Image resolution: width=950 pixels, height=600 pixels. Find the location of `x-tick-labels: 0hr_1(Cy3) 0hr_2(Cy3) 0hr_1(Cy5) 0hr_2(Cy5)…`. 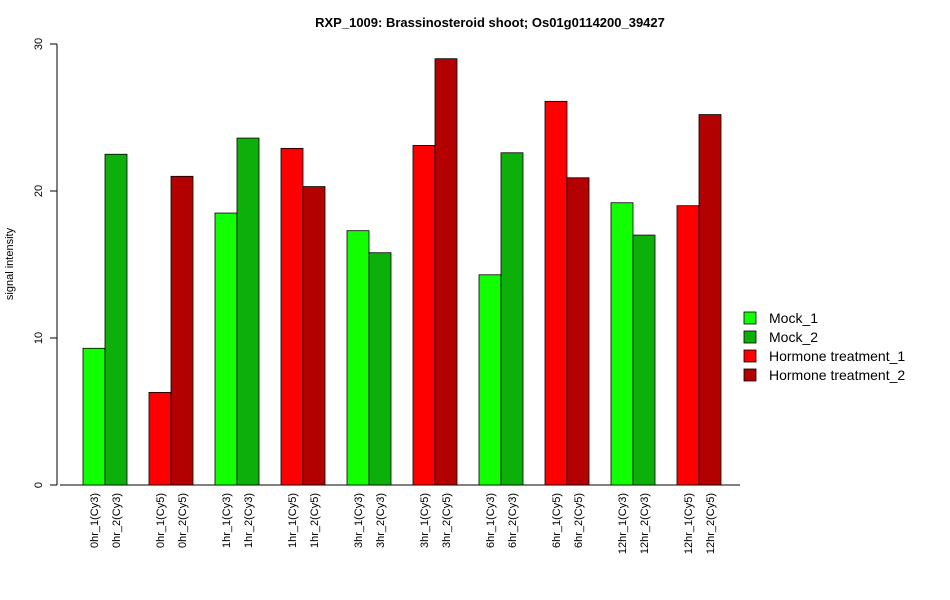

x-tick-labels: 0hr_1(Cy3) 0hr_2(Cy3) 0hr_1(Cy5) 0hr_2(Cy5)… is located at coordinates (403, 523).